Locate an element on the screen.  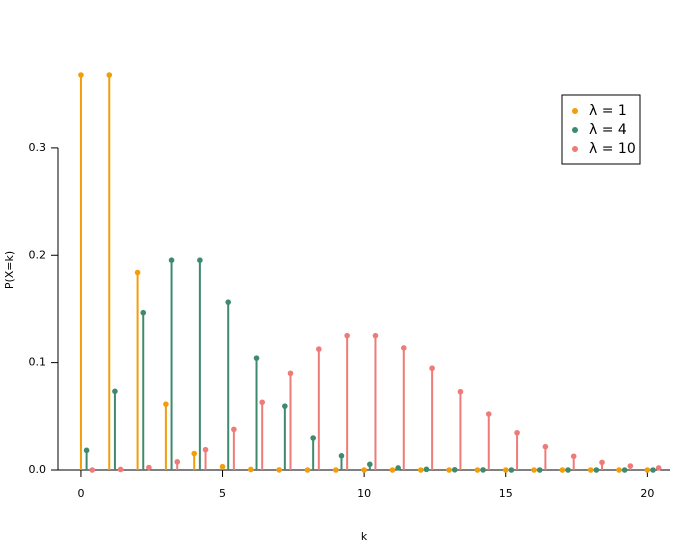
y-axis-label: P(X=k) is located at coordinates (9, 270).